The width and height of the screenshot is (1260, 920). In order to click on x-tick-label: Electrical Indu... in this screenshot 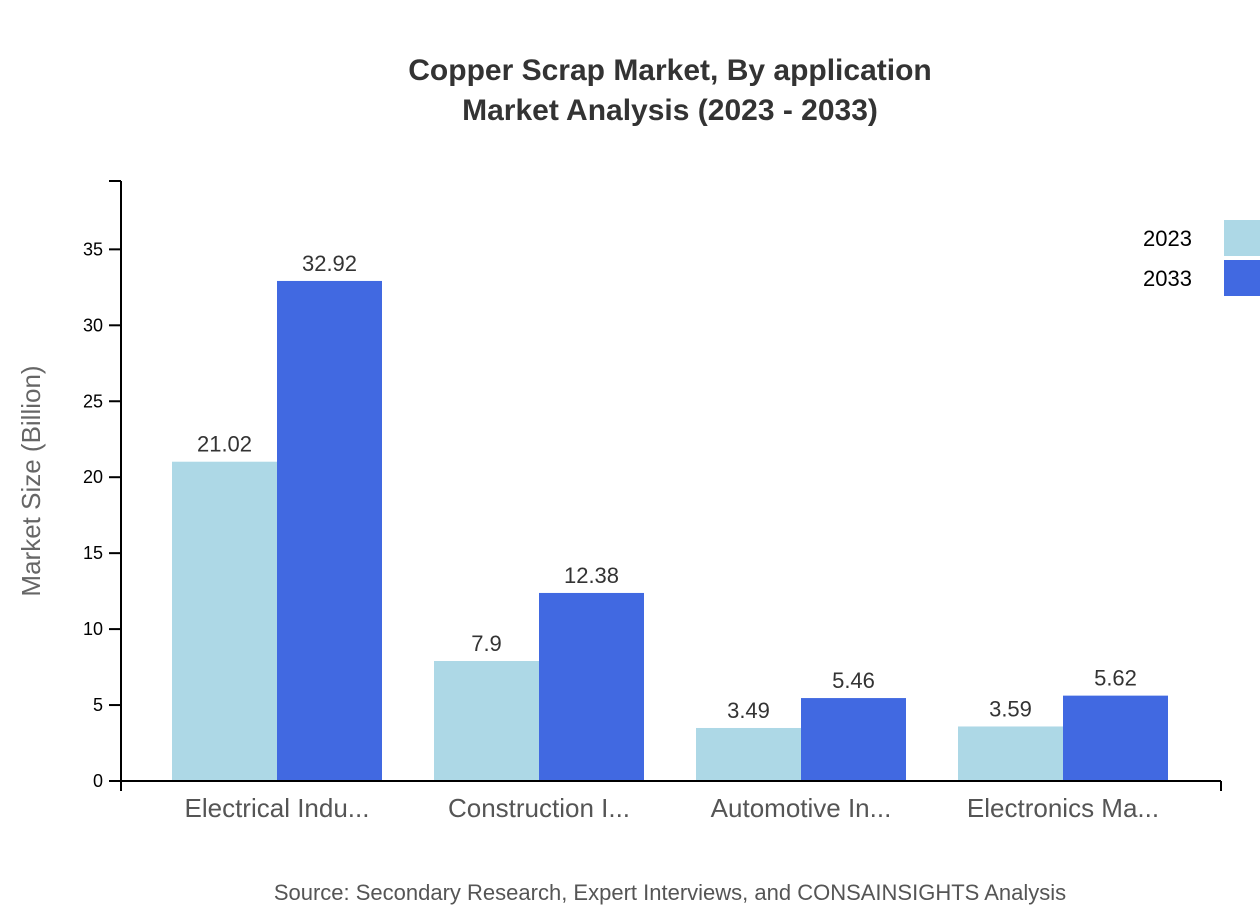, I will do `click(277, 808)`.